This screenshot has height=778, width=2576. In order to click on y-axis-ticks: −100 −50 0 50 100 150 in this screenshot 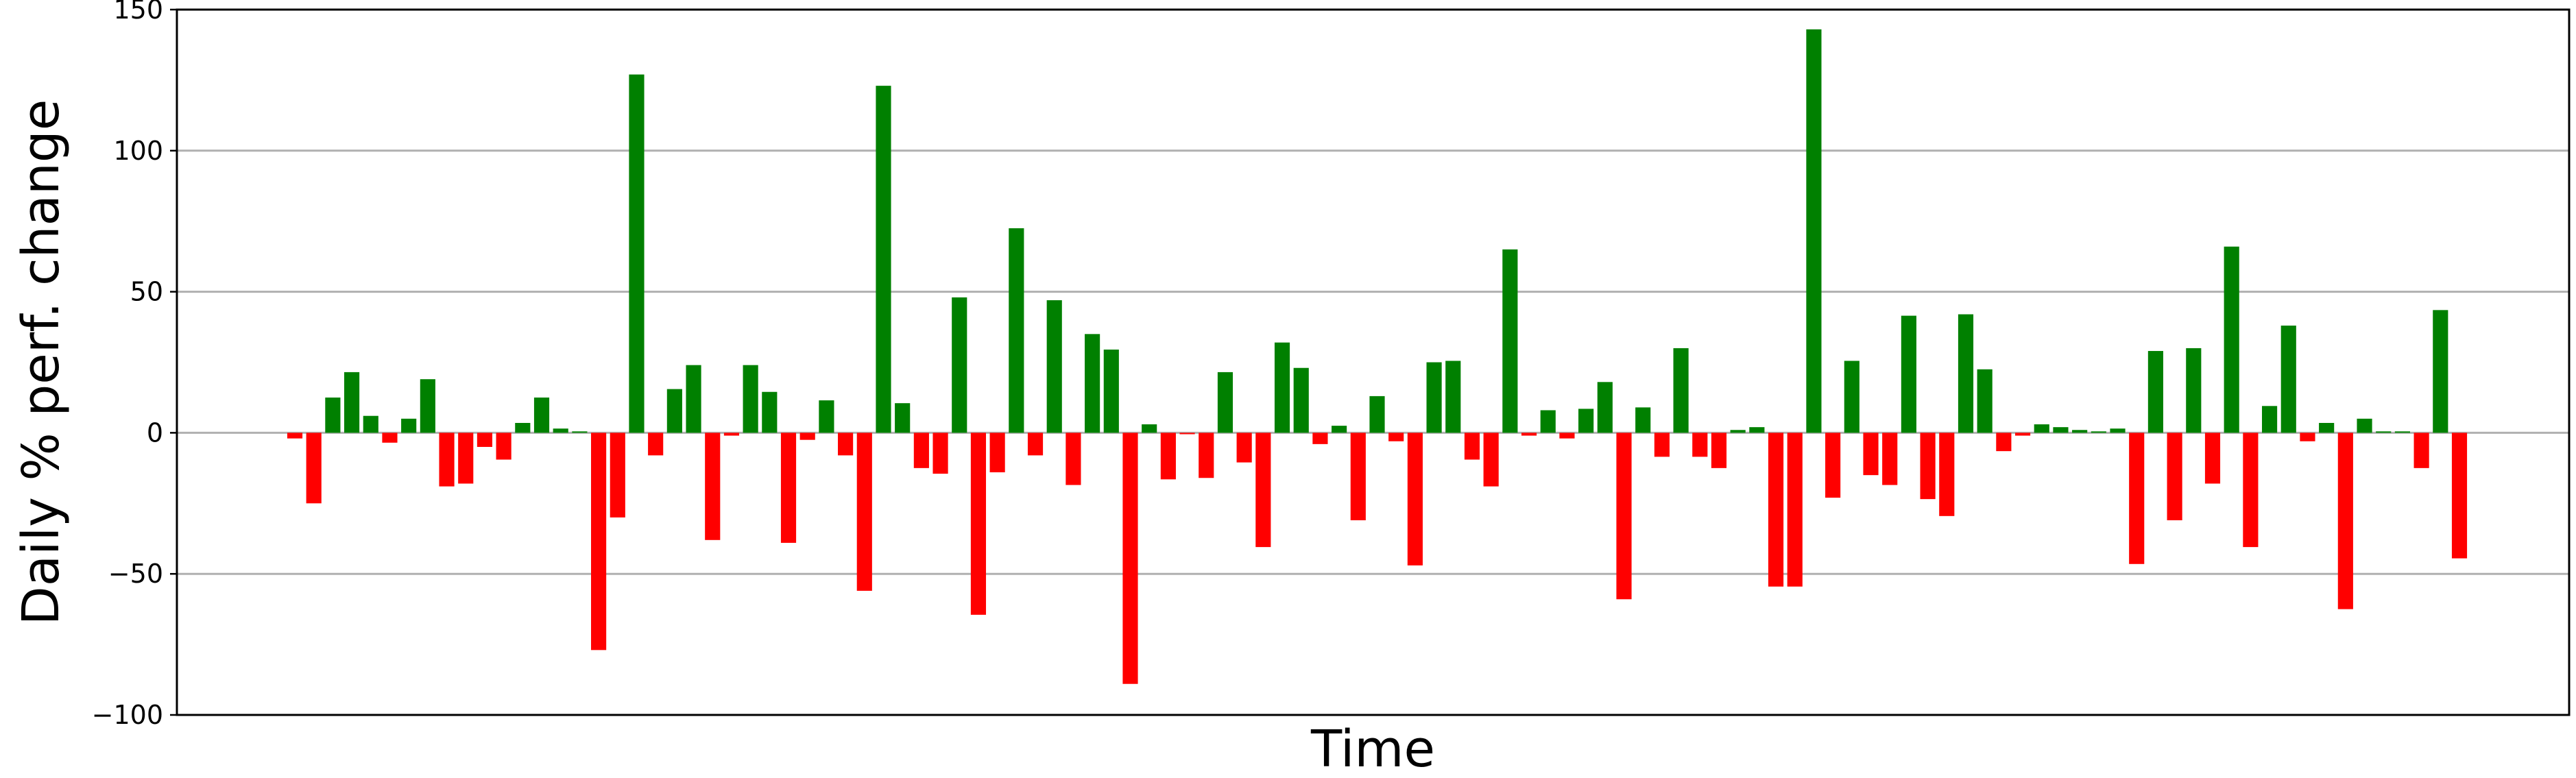, I will do `click(134, 365)`.